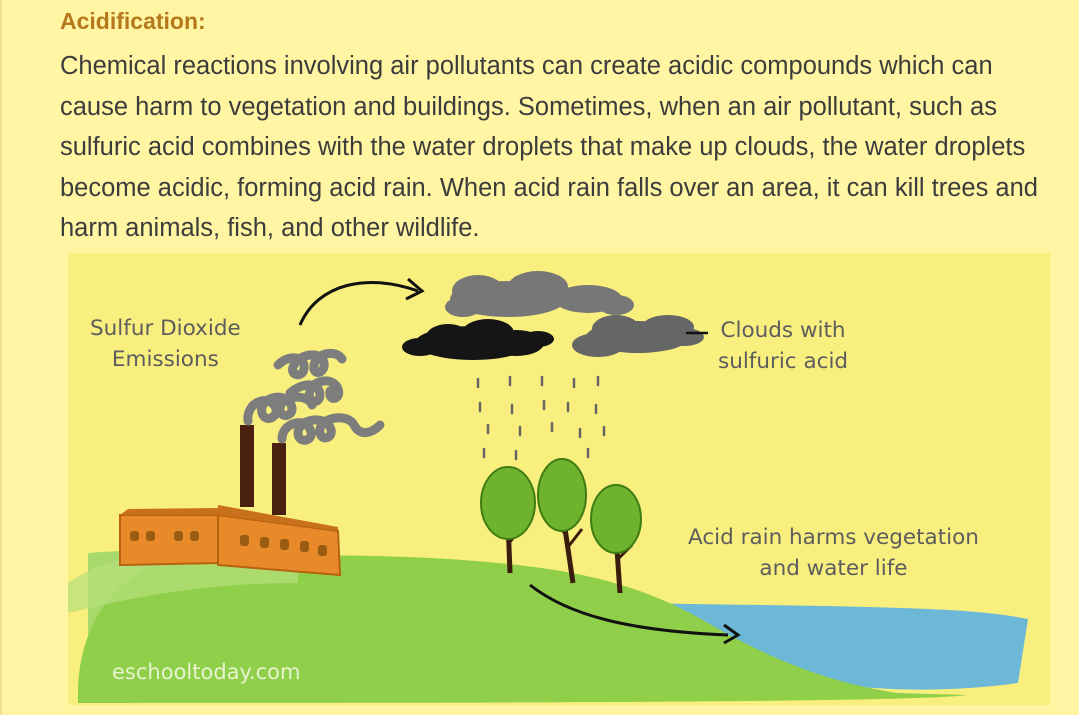 This screenshot has height=715, width=1079. I want to click on label-acid-line2: and water life, so click(833, 568).